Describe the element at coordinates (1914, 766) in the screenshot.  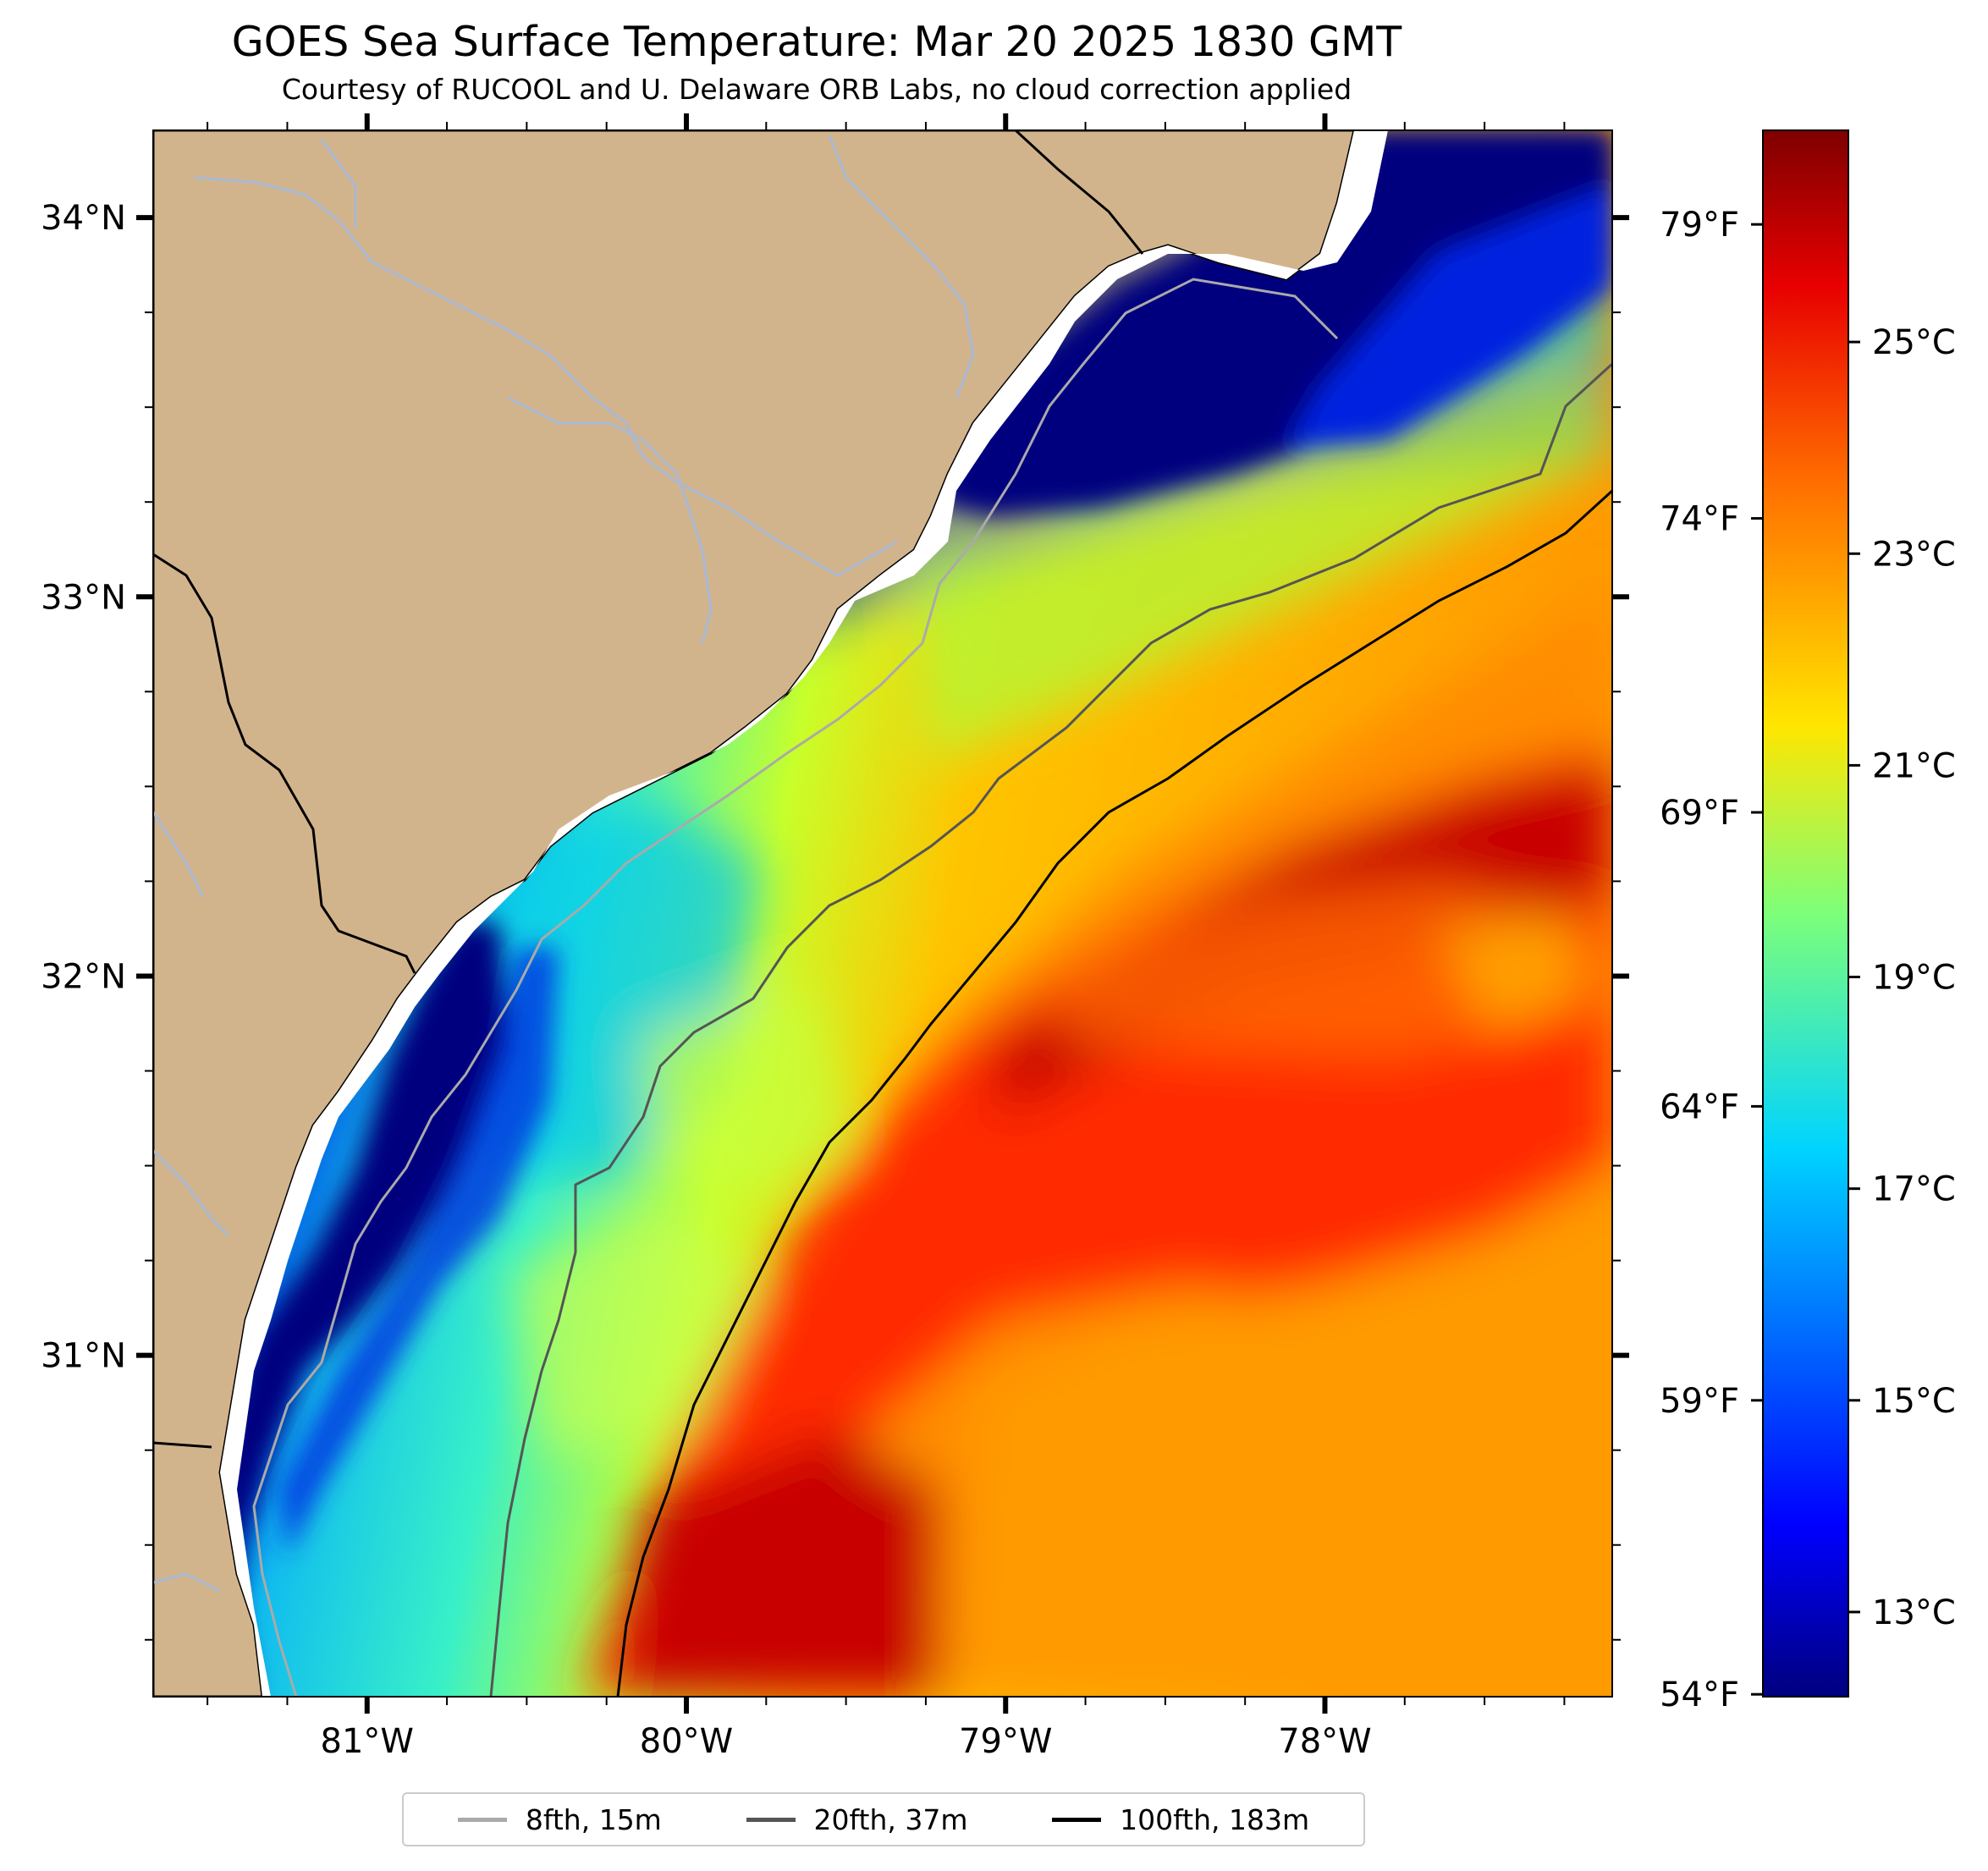
I see `colorbar-label-c: 21°C` at that location.